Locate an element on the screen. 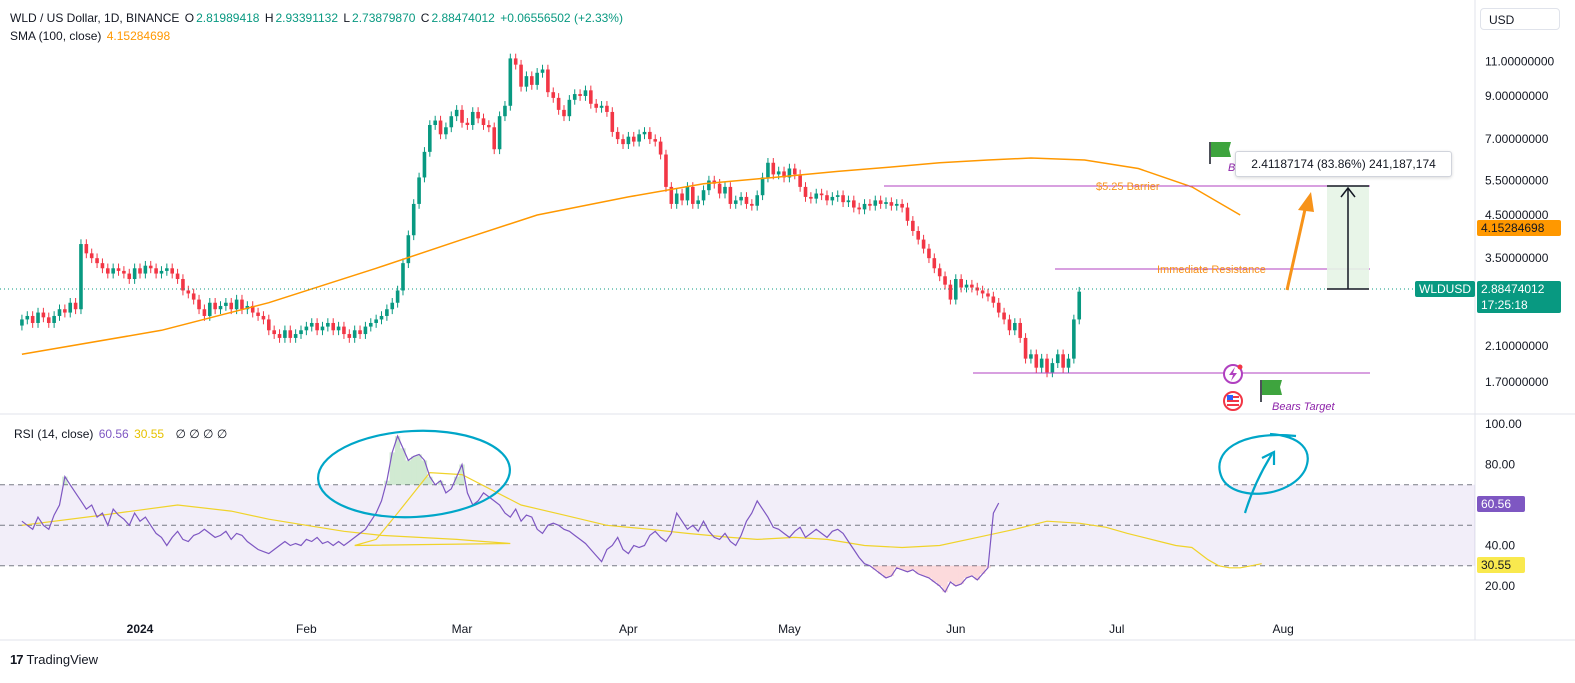 This screenshot has height=683, width=1575. rsi-tick-label: 100.00 is located at coordinates (1503, 424).